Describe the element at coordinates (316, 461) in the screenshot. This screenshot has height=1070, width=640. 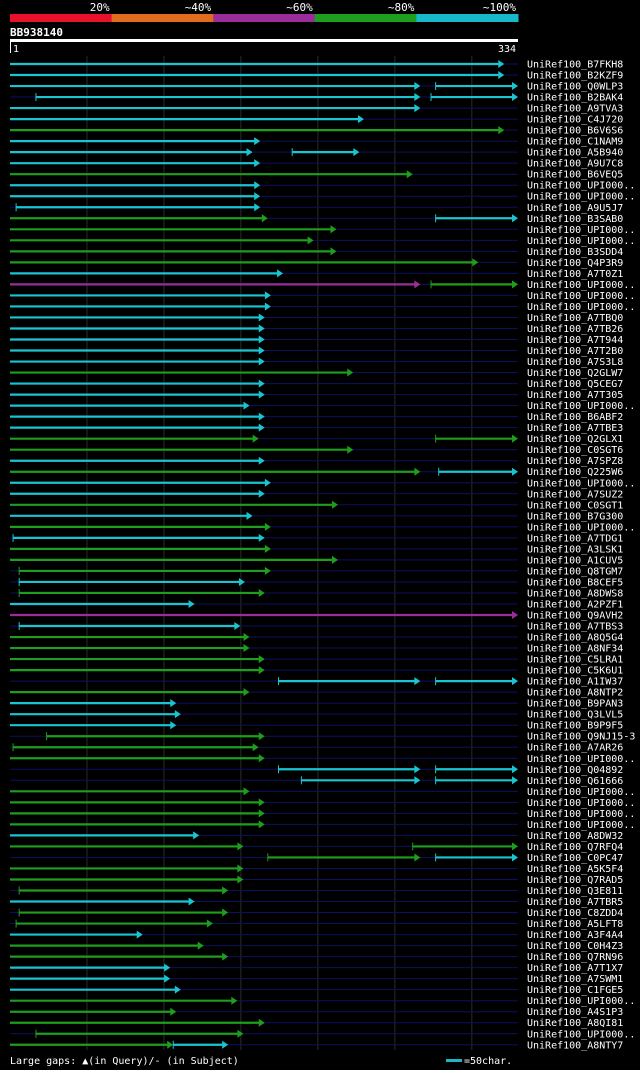
I see `hit-row: UniRef100_A7SPZ8` at that location.